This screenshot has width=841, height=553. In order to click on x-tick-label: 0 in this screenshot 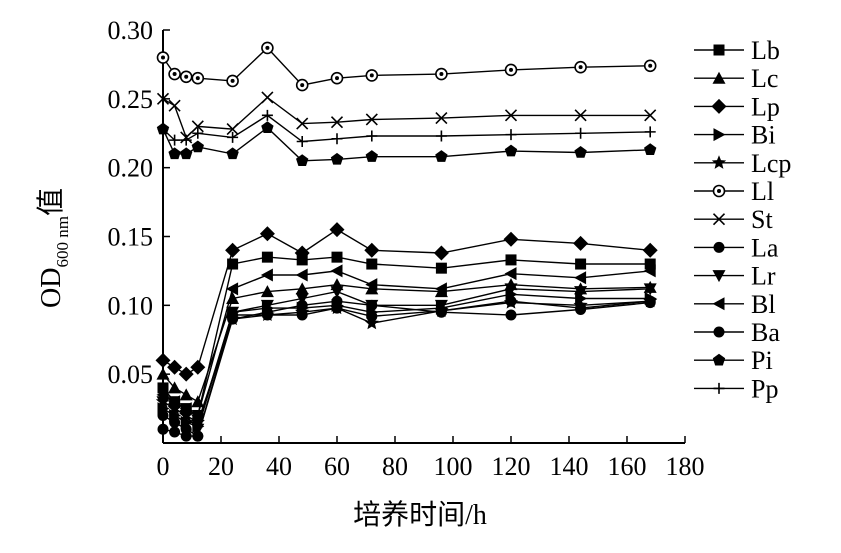, I will do `click(163, 466)`.